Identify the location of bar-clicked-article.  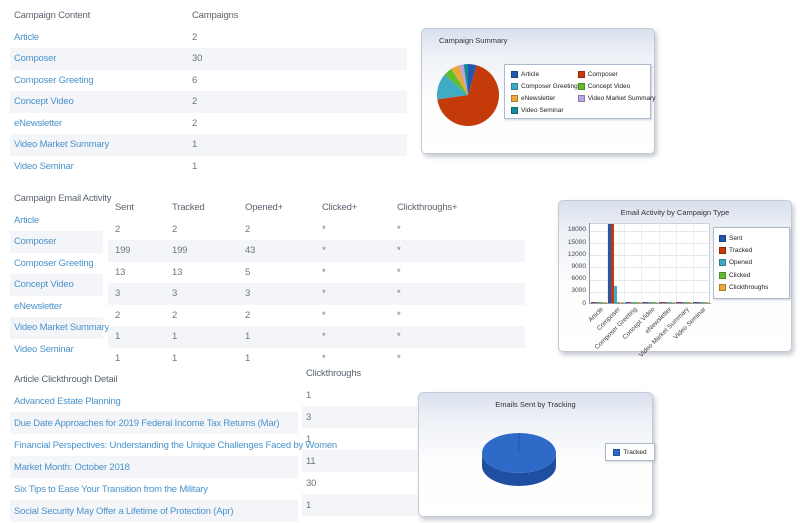
(602, 302).